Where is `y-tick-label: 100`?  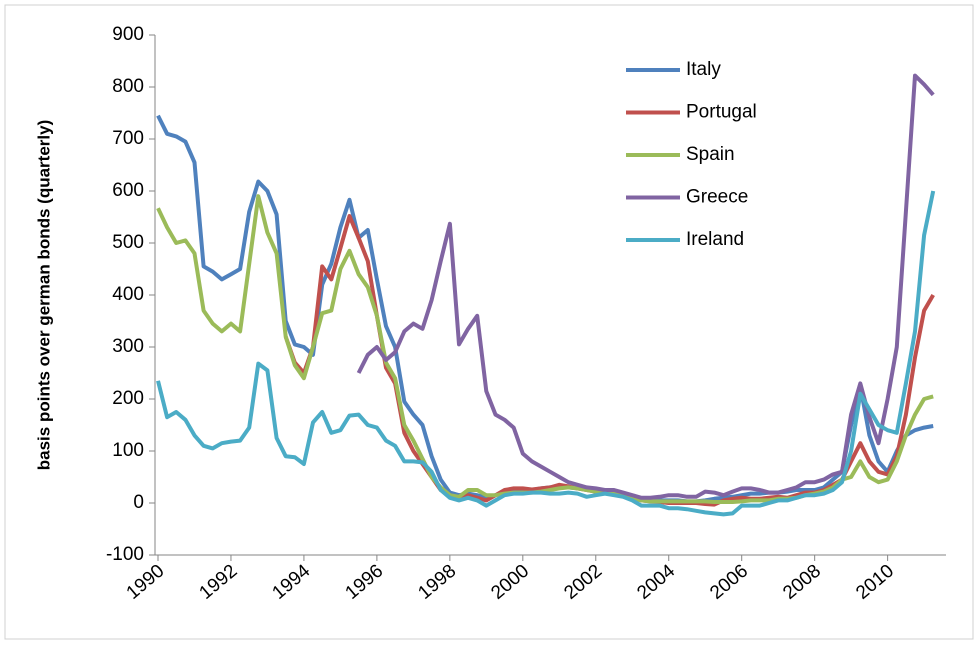
y-tick-label: 100 is located at coordinates (128, 450).